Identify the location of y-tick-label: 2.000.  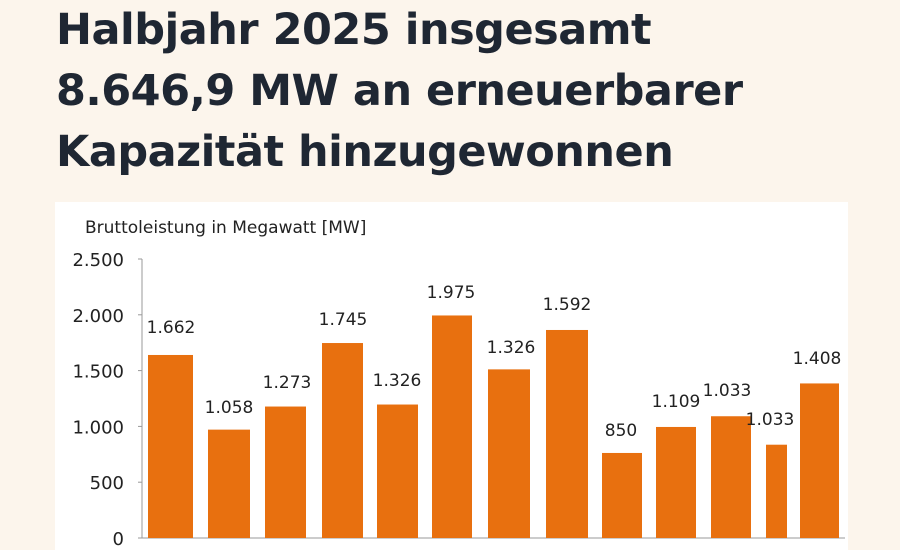
(98, 316).